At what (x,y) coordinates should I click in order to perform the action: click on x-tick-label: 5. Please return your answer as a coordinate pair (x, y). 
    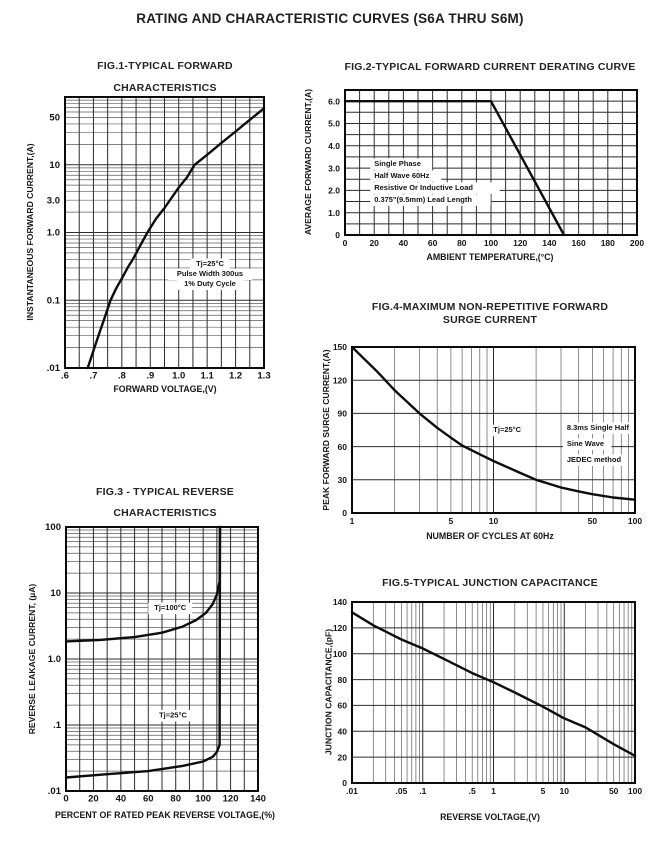
    Looking at the image, I should click on (543, 791).